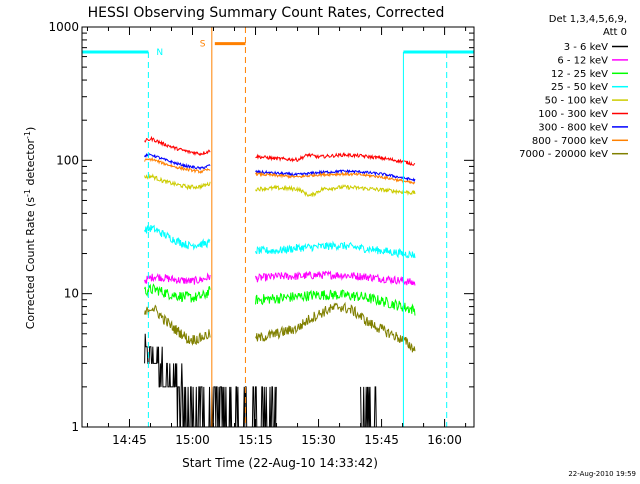  Describe the element at coordinates (27, 135) in the screenshot. I see `y-axis-label-sup2: -1` at that location.